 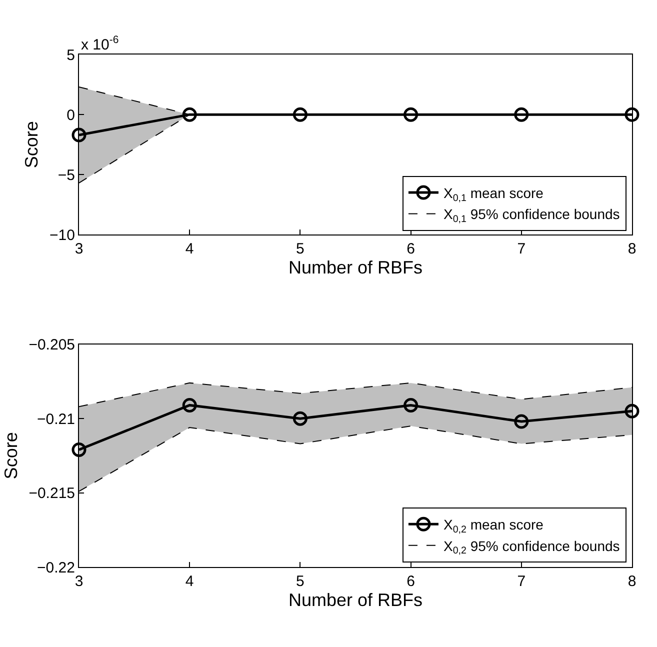 What do you see at coordinates (70, 55) in the screenshot?
I see `y-tick-label: 5` at bounding box center [70, 55].